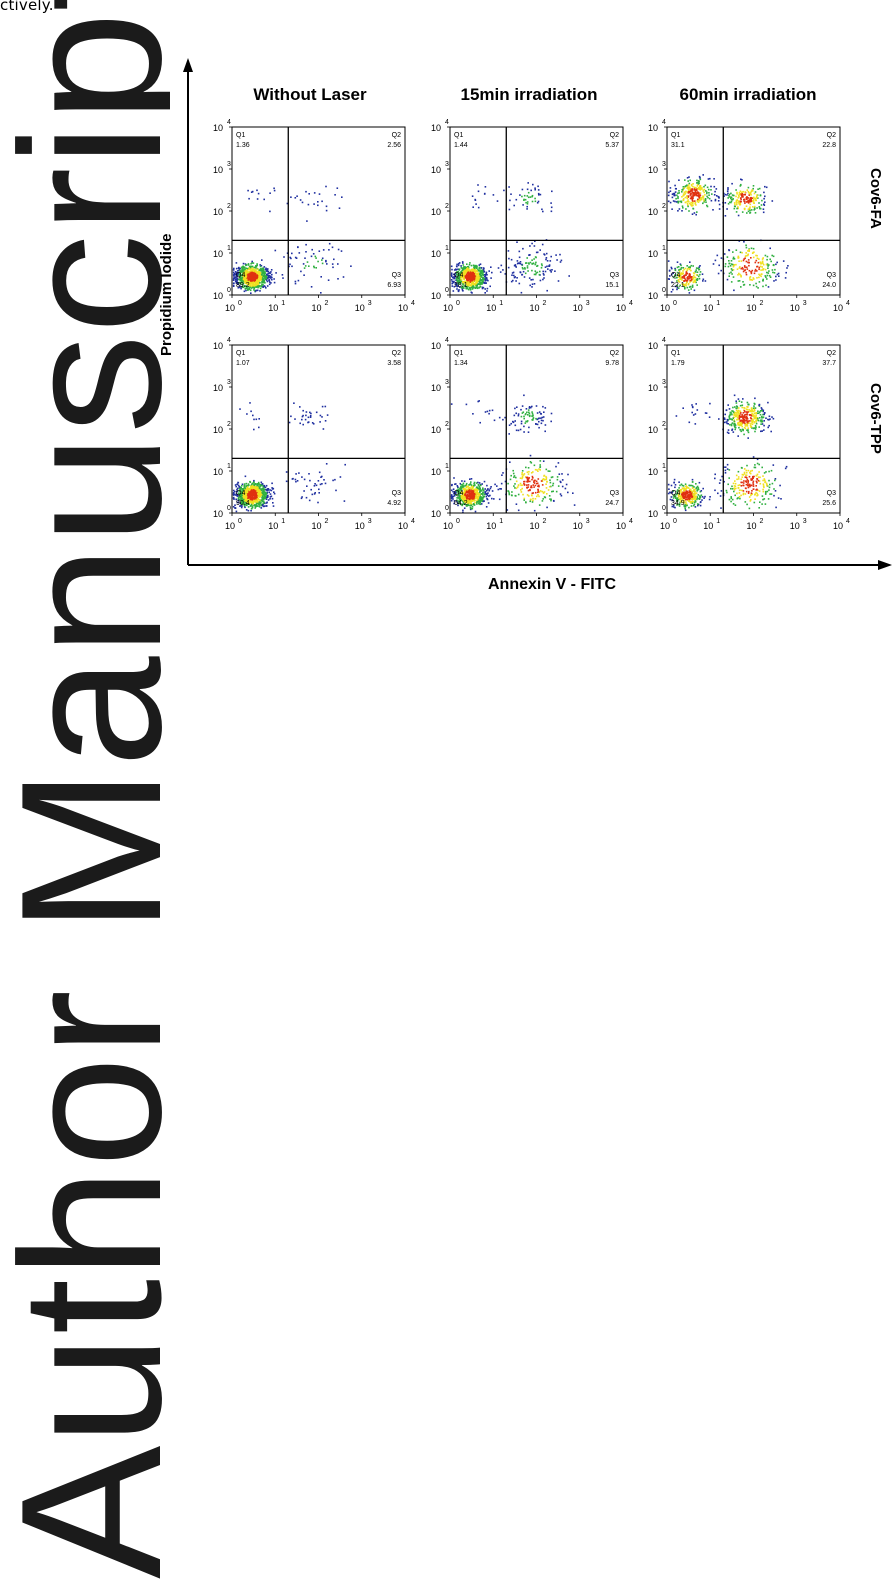  I want to click on plot-frame, so click(753, 211).